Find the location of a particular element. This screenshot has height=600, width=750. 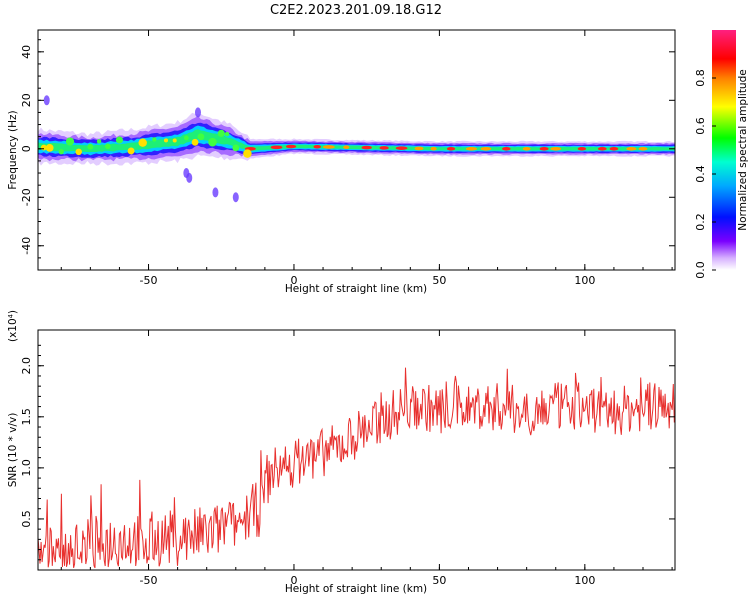

chart-title: C2E2.2023.201.09.18.G12 is located at coordinates (356, 10).